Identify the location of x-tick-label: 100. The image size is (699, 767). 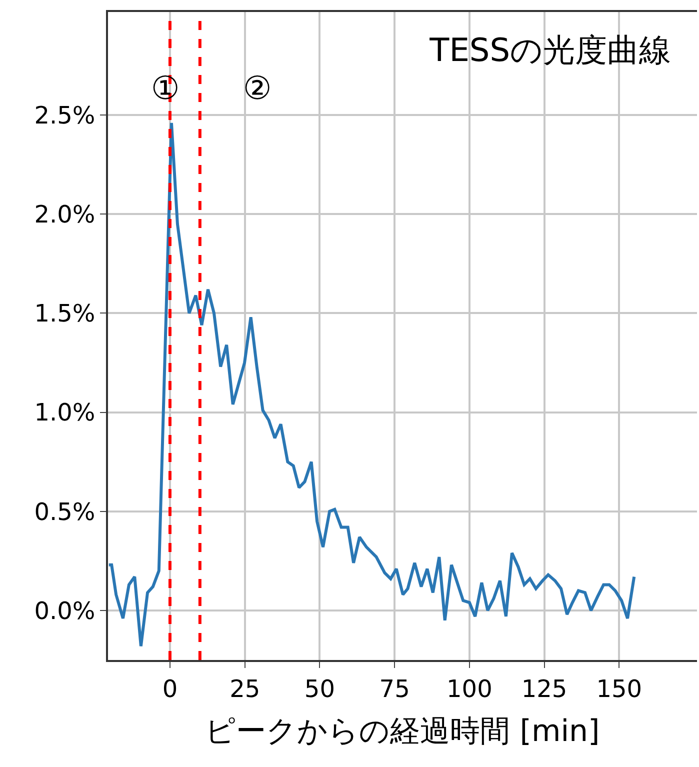
(469, 688).